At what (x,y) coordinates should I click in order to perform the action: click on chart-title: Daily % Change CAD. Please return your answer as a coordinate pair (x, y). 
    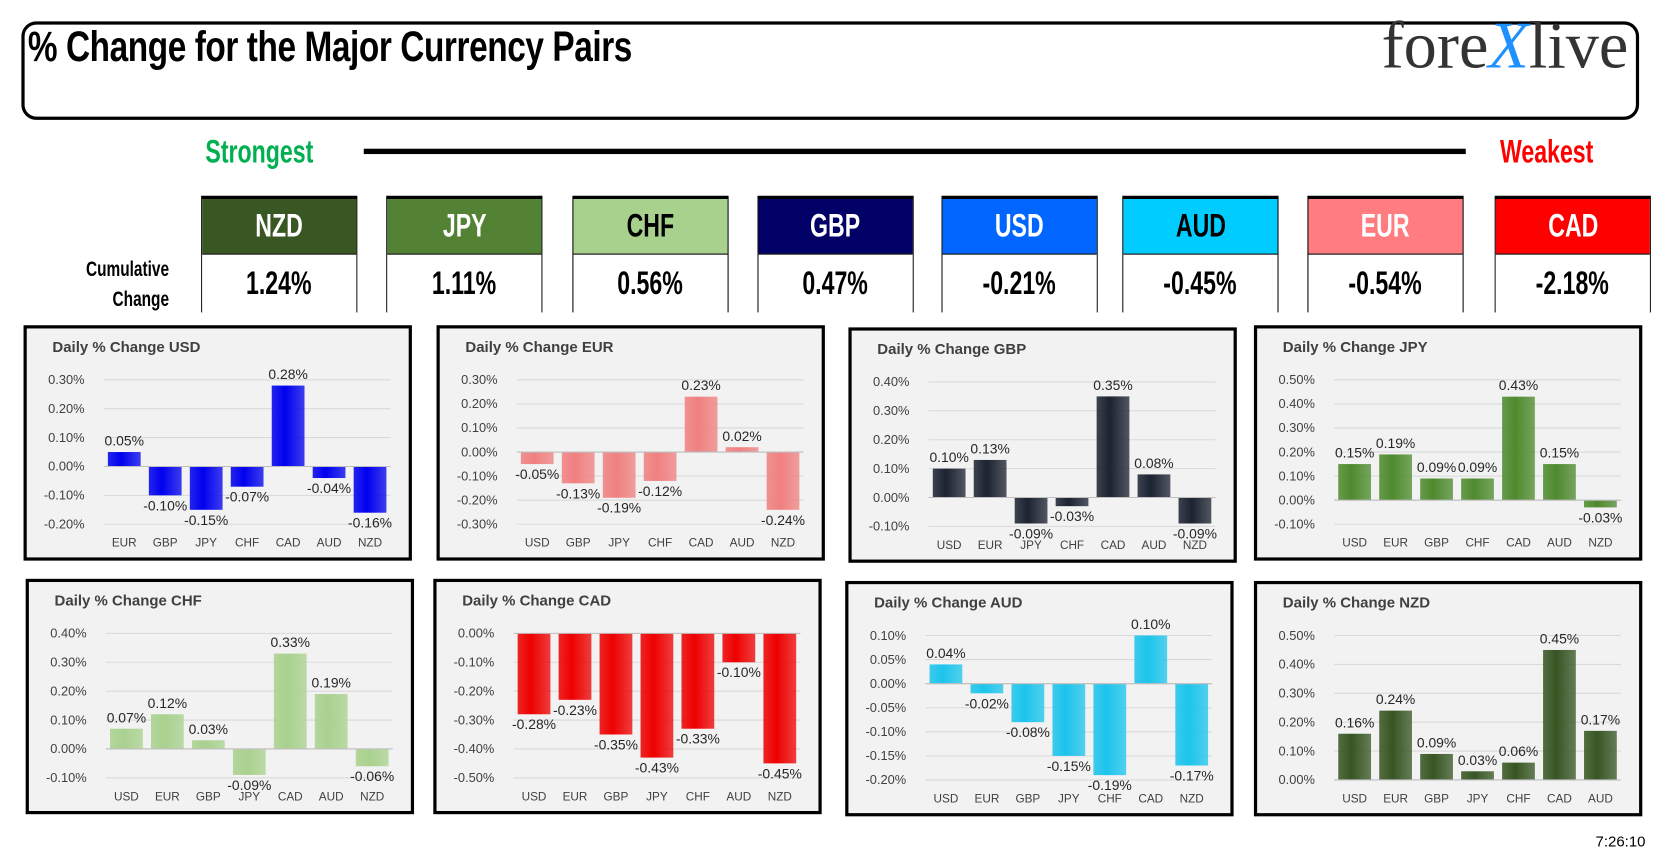
    Looking at the image, I should click on (536, 601).